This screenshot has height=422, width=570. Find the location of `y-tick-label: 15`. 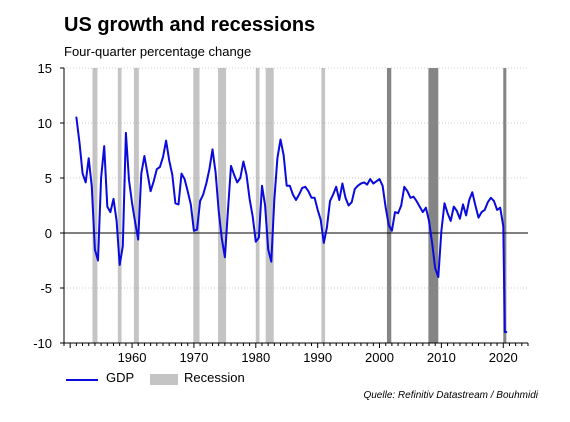

y-tick-label: 15 is located at coordinates (45, 68).